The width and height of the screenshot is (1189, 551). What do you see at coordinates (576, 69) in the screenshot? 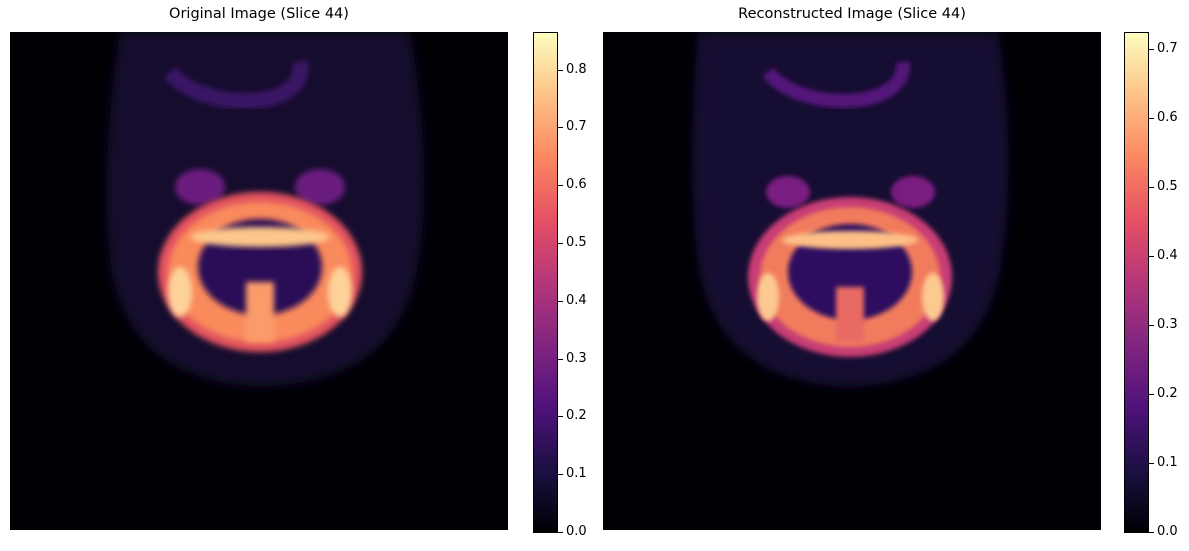
I see `colorbar-tick-label: 0.8` at bounding box center [576, 69].